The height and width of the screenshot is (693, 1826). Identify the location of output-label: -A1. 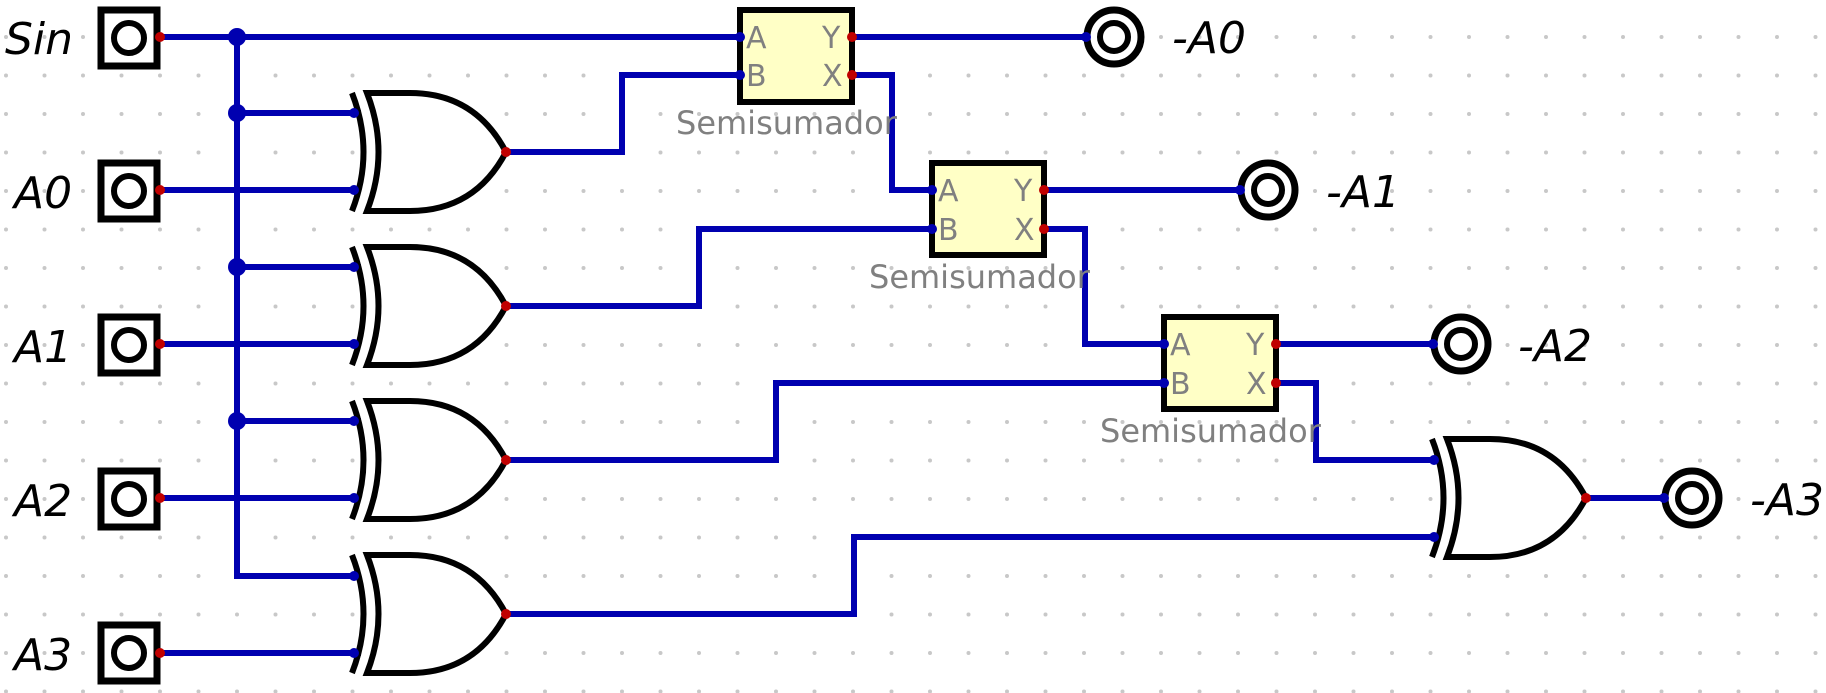
(1363, 192).